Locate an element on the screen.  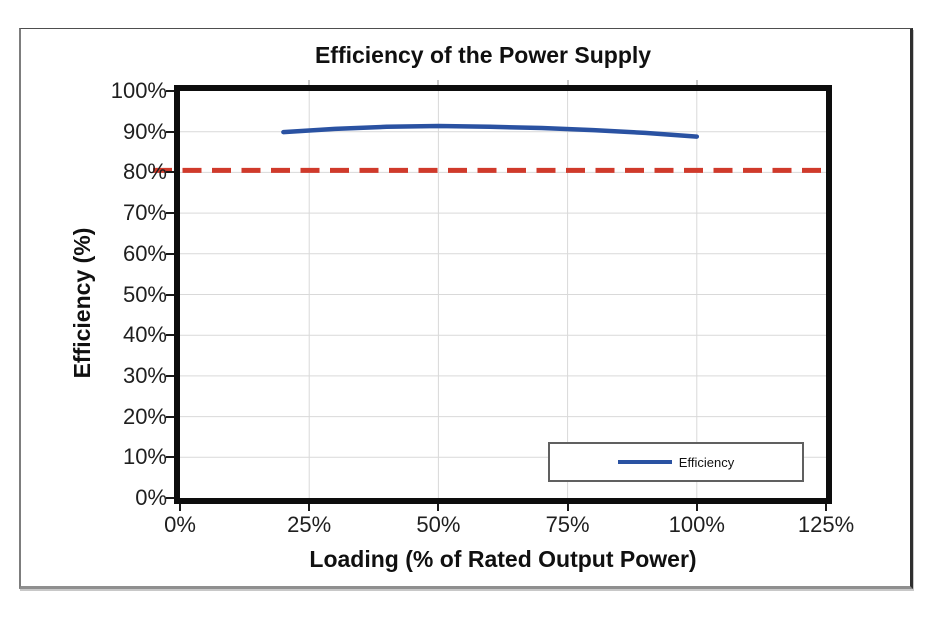
y-tick-label: 90% is located at coordinates (144, 131).